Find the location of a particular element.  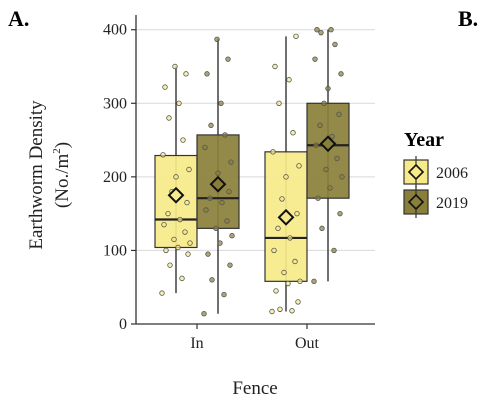

box-2006-in is located at coordinates (176, 179).